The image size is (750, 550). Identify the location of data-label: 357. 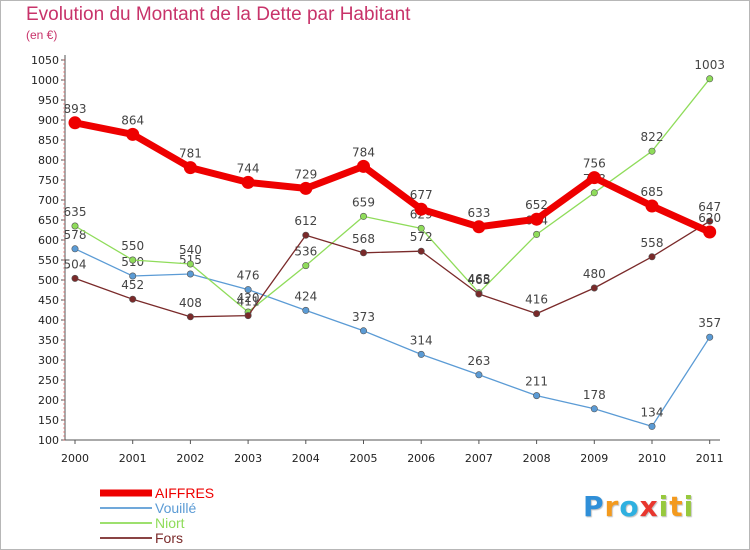
(709, 323).